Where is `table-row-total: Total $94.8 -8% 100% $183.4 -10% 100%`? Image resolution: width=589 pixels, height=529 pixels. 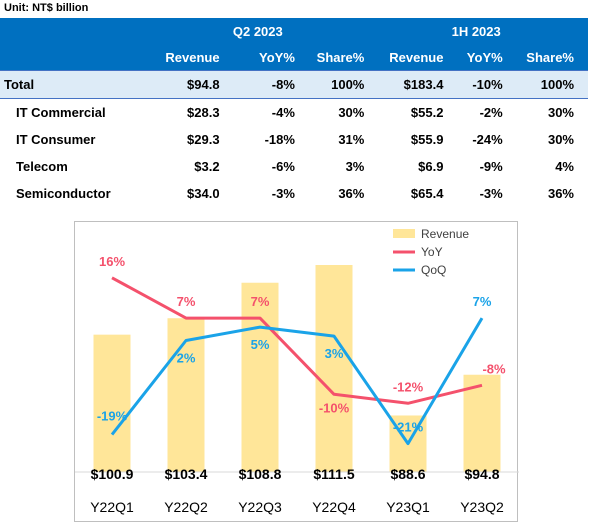 table-row-total: Total $94.8 -8% 100% $183.4 -10% 100% is located at coordinates (294, 84).